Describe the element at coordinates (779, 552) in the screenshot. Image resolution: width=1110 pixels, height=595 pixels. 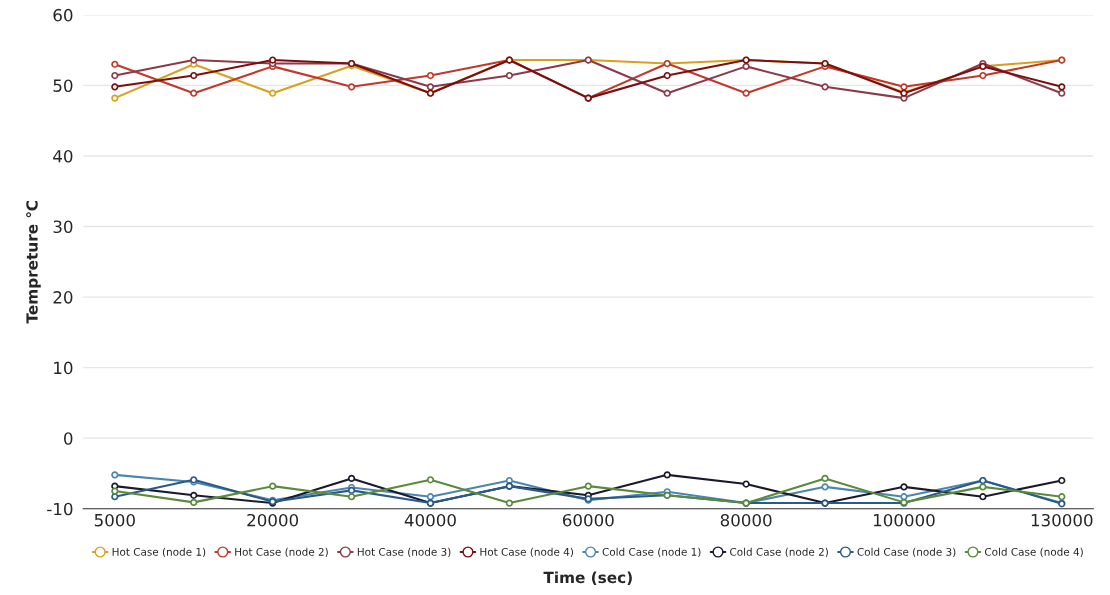
I see `legend-label: Cold Case (node 2)` at that location.